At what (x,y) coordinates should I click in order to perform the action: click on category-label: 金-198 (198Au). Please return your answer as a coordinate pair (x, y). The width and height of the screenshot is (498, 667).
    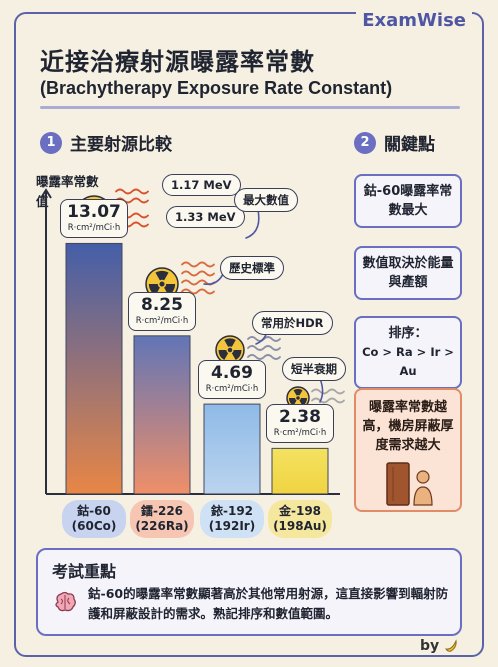
    Looking at the image, I should click on (300, 519).